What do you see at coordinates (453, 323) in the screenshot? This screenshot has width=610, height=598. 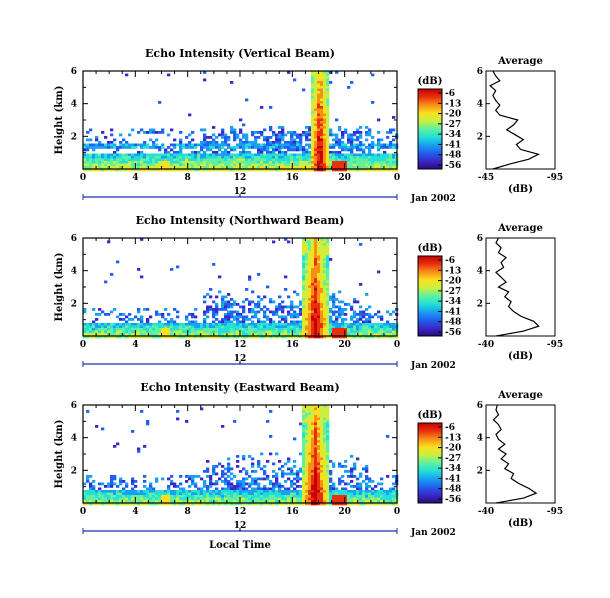 I see `colorbar-tick-label: -48` at bounding box center [453, 323].